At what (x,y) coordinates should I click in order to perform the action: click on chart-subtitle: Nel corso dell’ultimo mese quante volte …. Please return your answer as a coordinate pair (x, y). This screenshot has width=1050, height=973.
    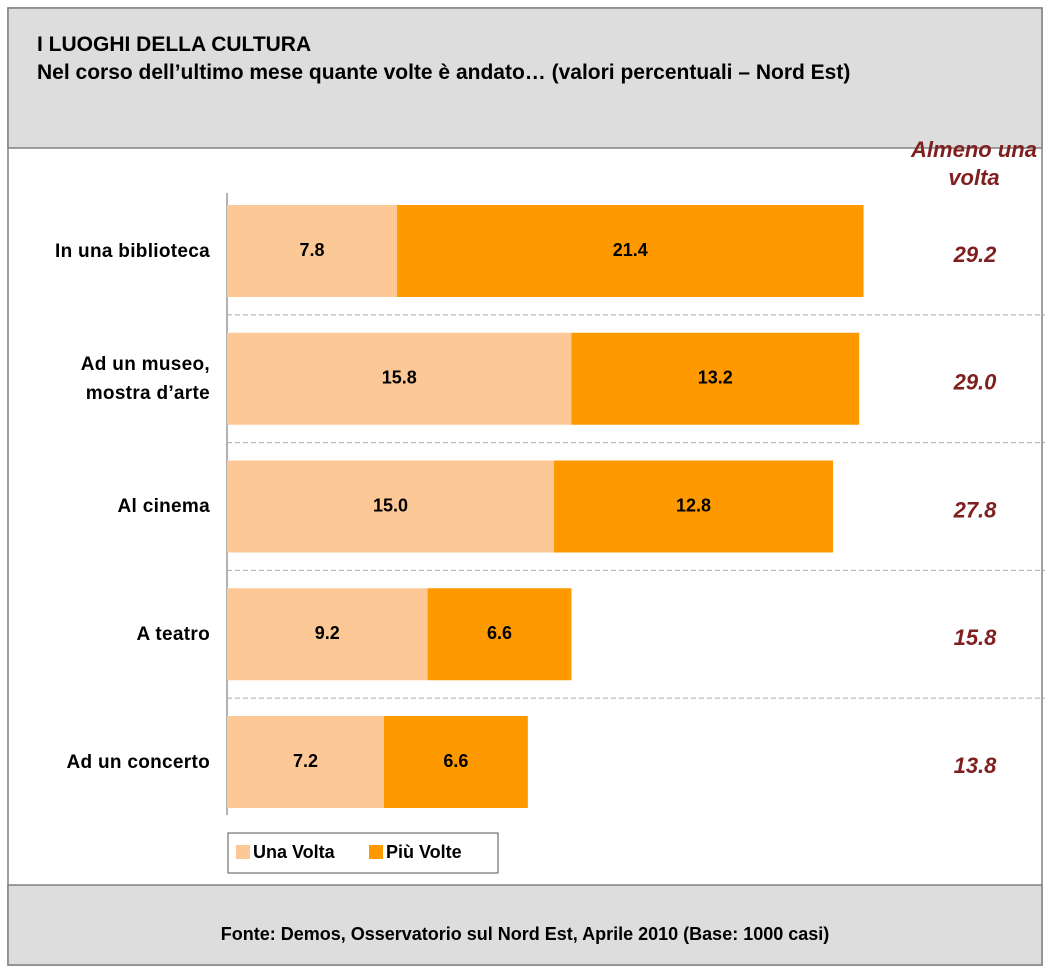
    Looking at the image, I should click on (444, 72).